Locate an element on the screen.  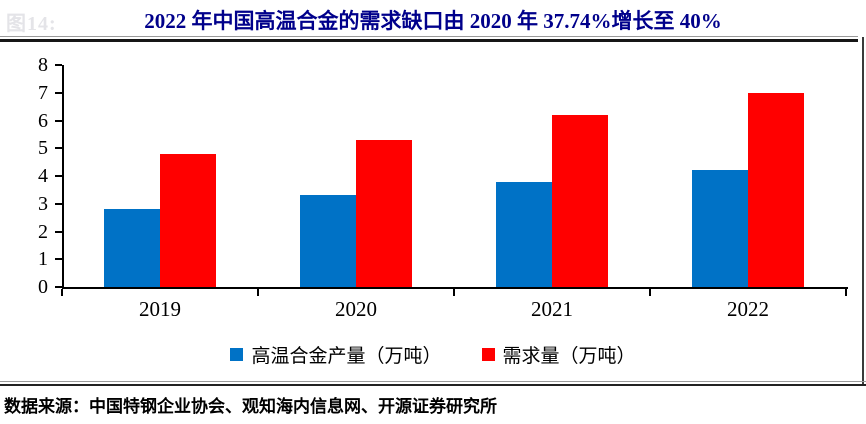
y-axis-tick-label-2: 2 is located at coordinates (43, 231).